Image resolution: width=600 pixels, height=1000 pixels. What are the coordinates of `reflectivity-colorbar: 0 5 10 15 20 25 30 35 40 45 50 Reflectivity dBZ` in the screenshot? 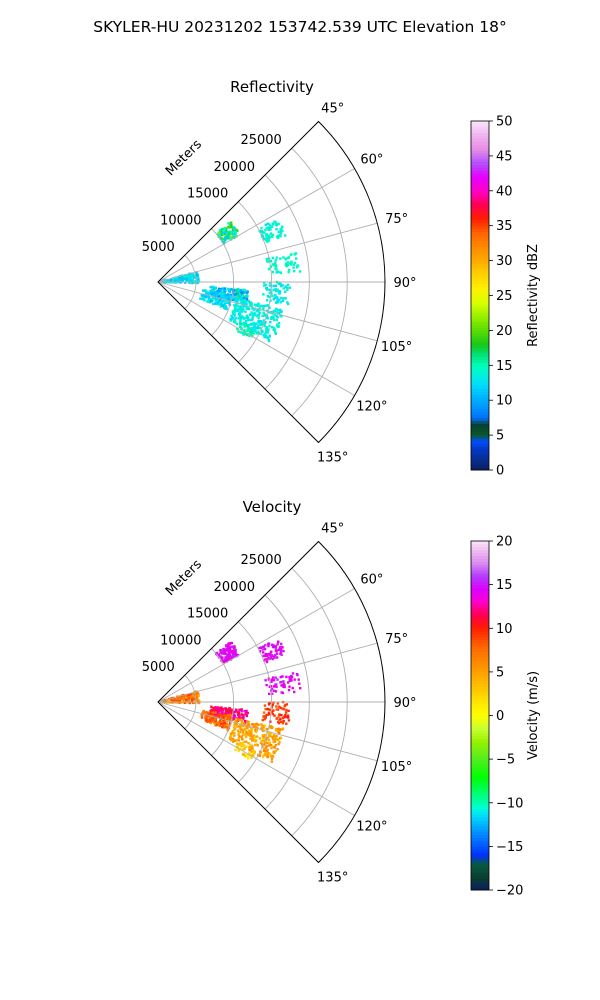 It's located at (505, 297).